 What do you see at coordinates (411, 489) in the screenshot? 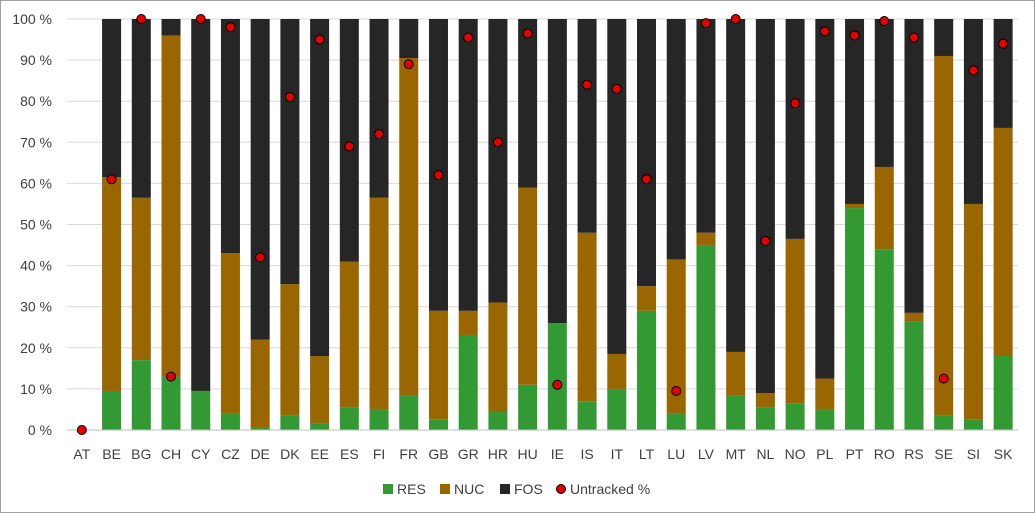
I see `legend-label: RES` at bounding box center [411, 489].